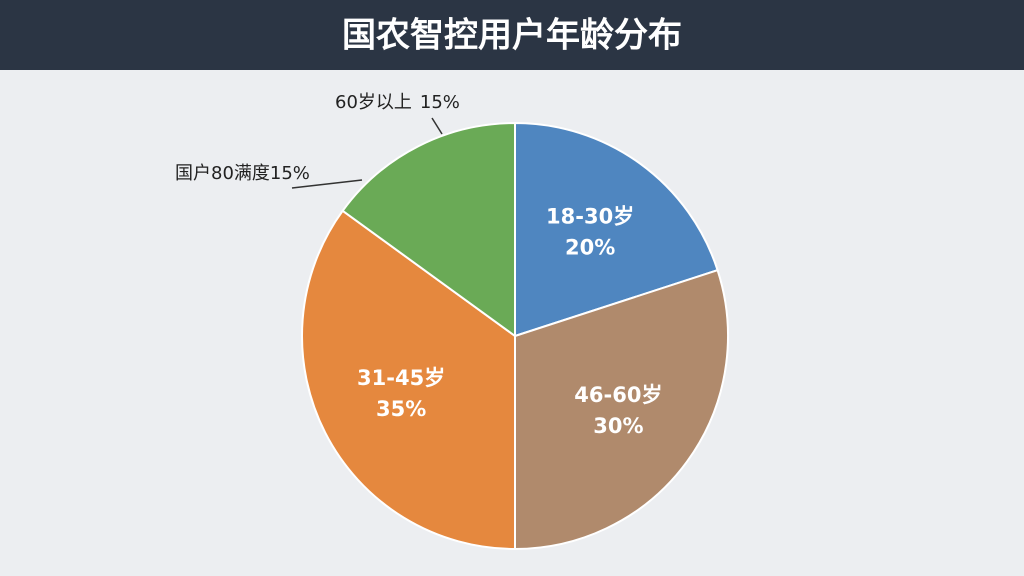 This screenshot has width=1024, height=576. What do you see at coordinates (590, 248) in the screenshot?
I see `value-label: 20%` at bounding box center [590, 248].